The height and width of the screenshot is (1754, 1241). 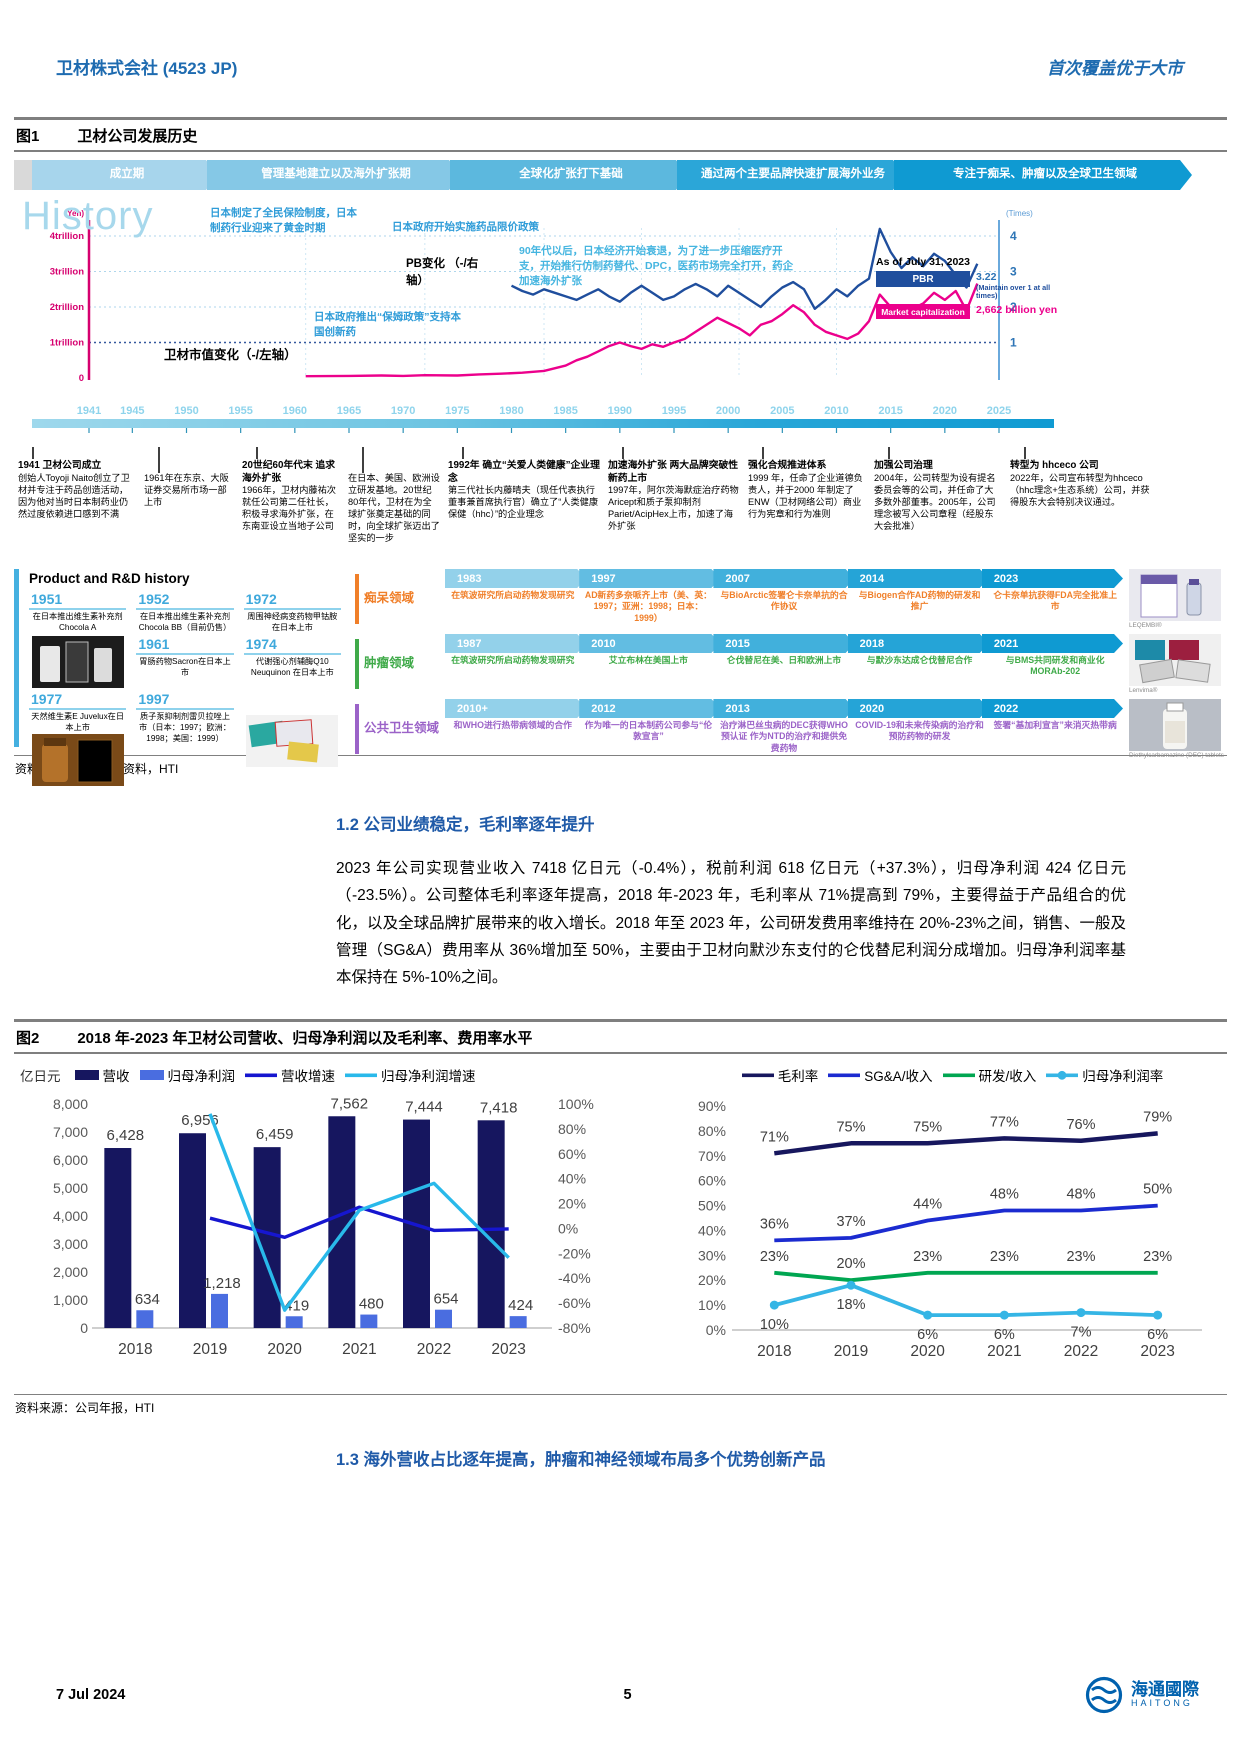 What do you see at coordinates (513, 660) in the screenshot?
I see `area-event-text: 在筑波研究所启动药物发现研究` at bounding box center [513, 660].